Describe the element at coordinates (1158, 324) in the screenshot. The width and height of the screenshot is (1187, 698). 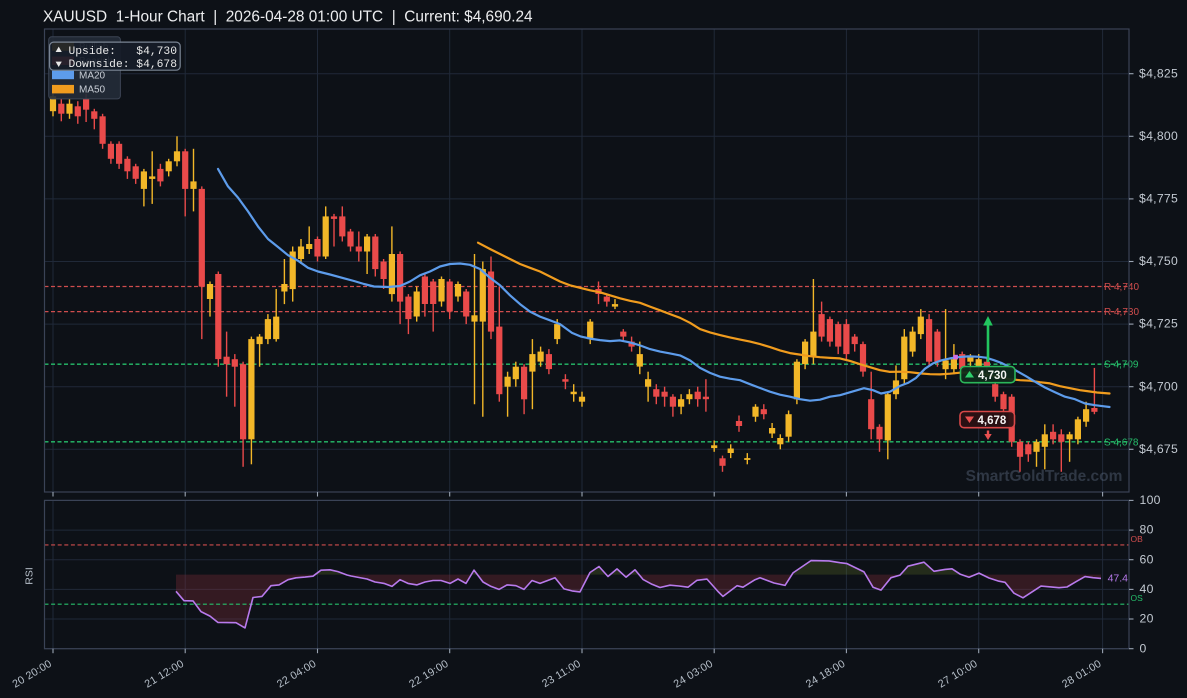
I see `svg-text: $4,725` at that location.